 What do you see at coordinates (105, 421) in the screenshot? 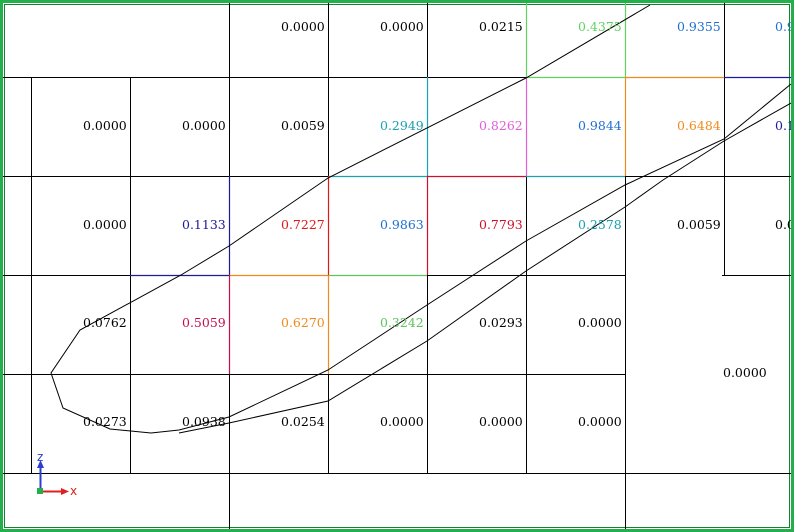
I see `cell-value: 0.0273` at bounding box center [105, 421].